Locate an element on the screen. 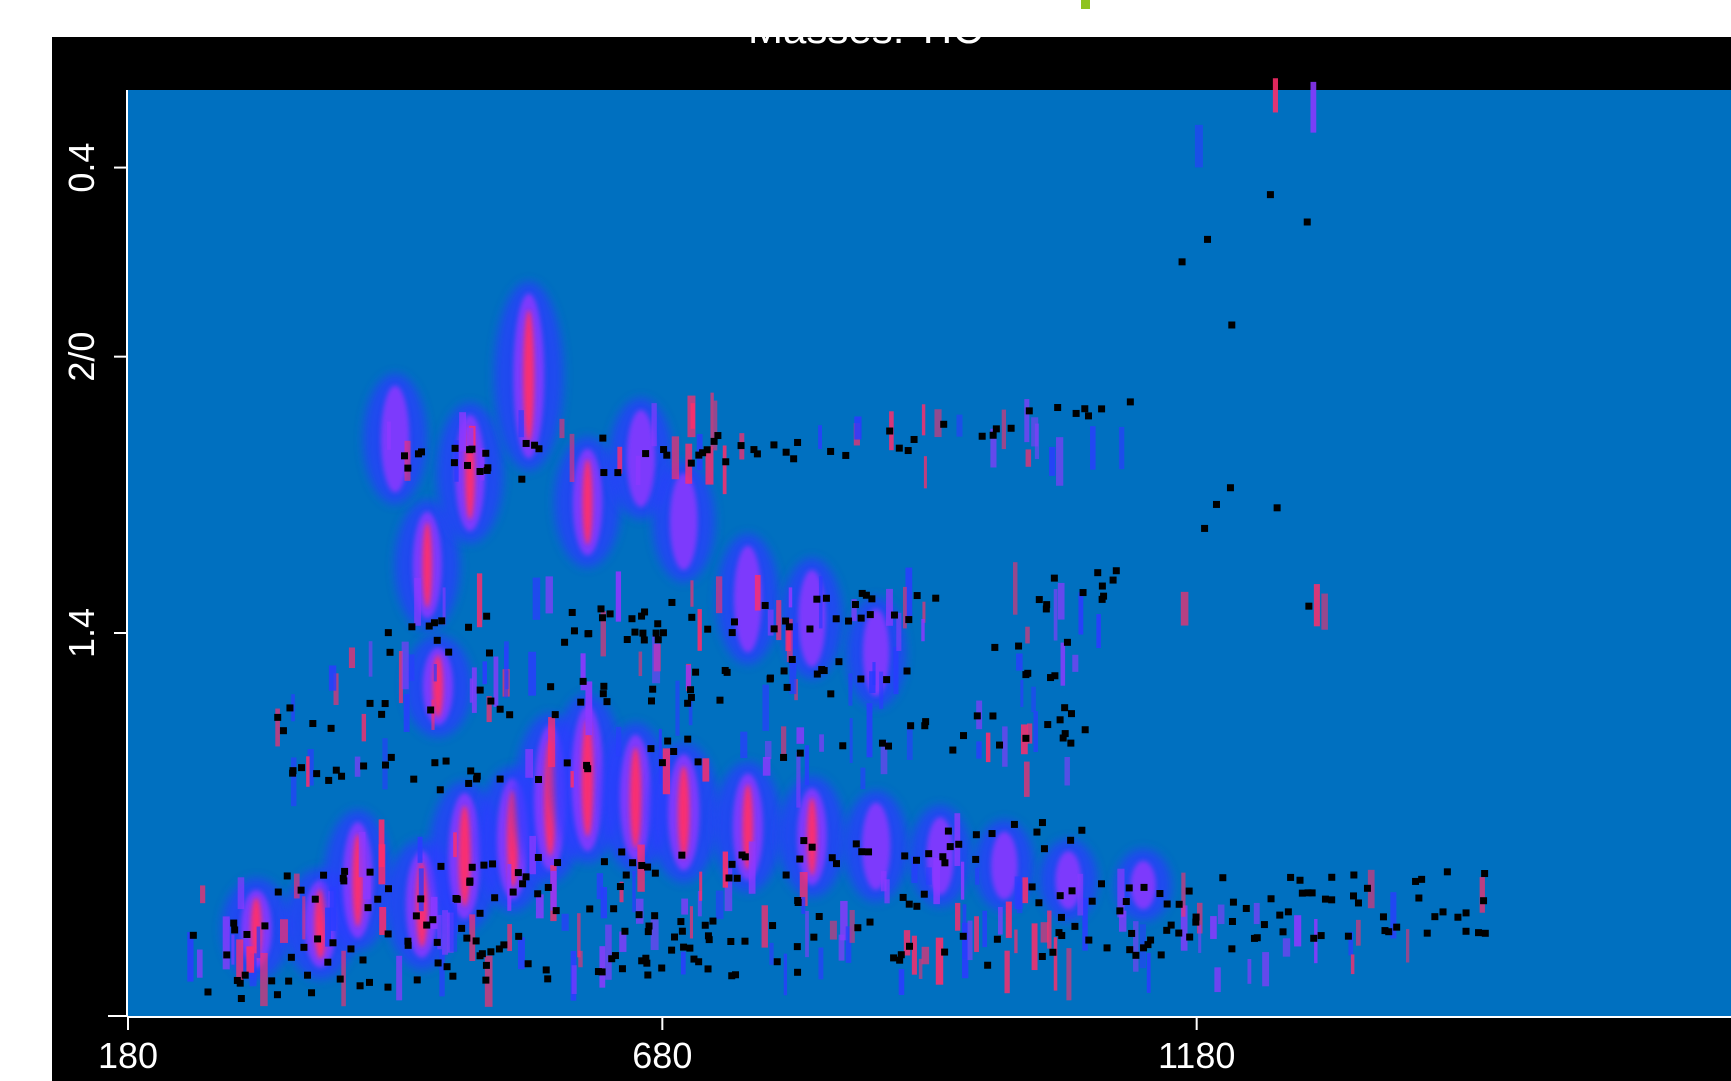 The image size is (1731, 1081). chart-title: Masses: TIC is located at coordinates (865, 28).